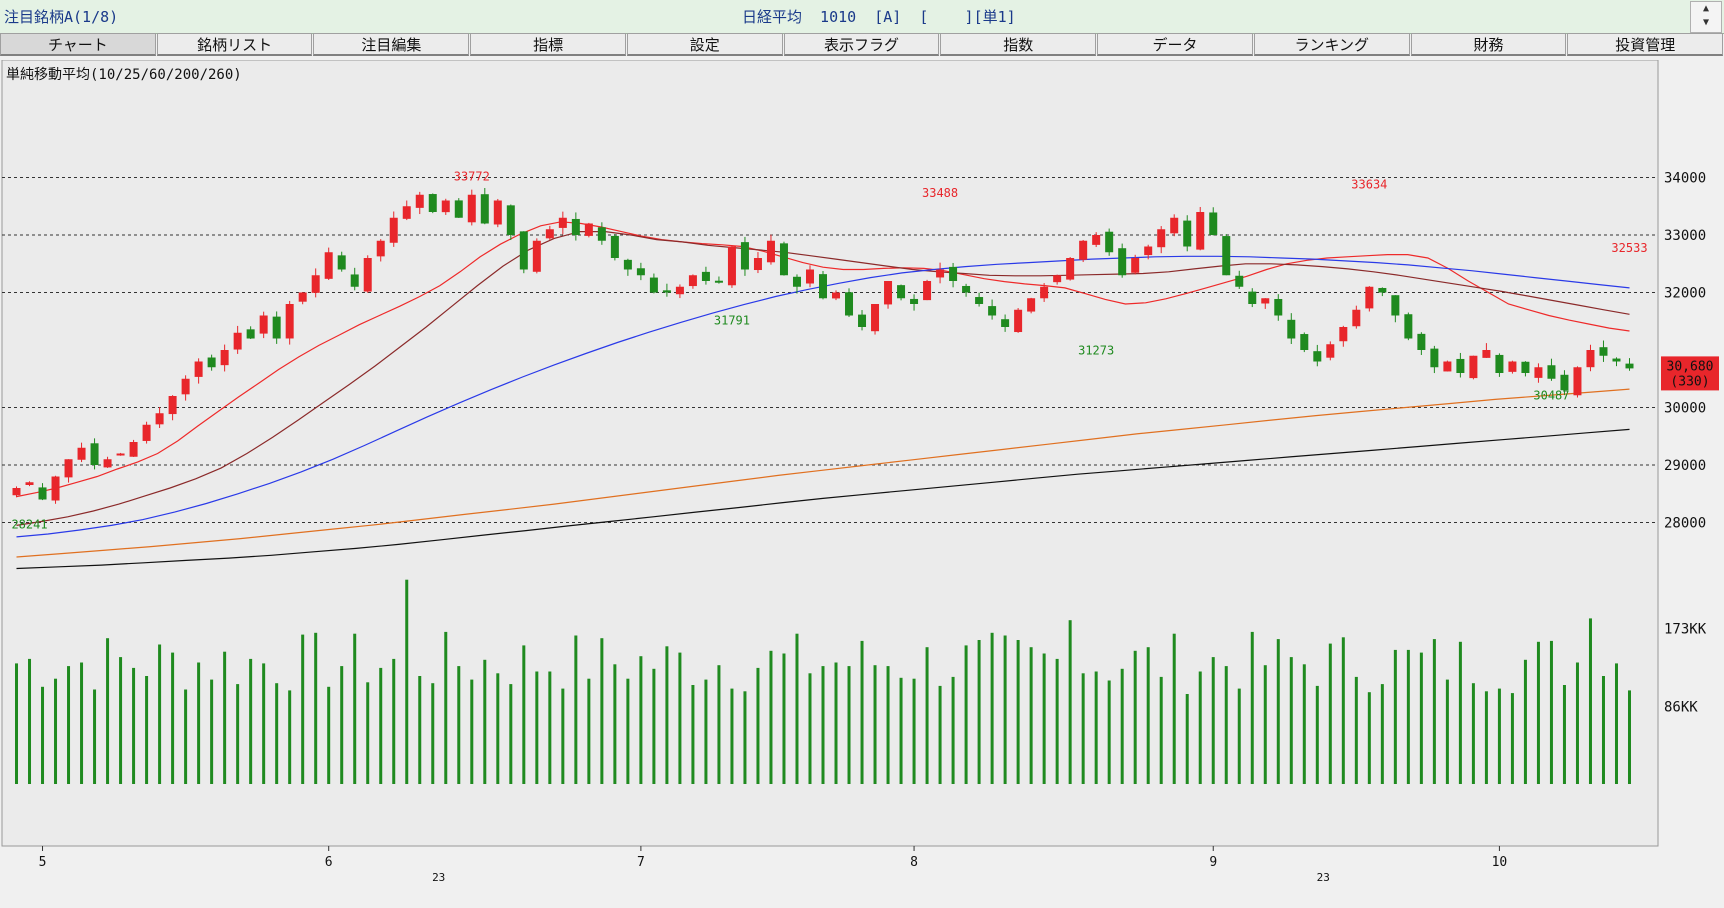  I want to click on tab-2: 注目編集, so click(391, 44).